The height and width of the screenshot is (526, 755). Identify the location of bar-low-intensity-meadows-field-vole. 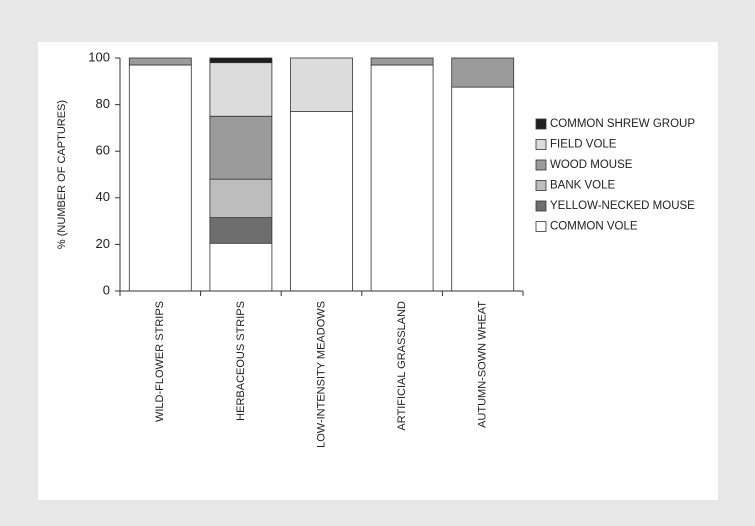
(321, 84).